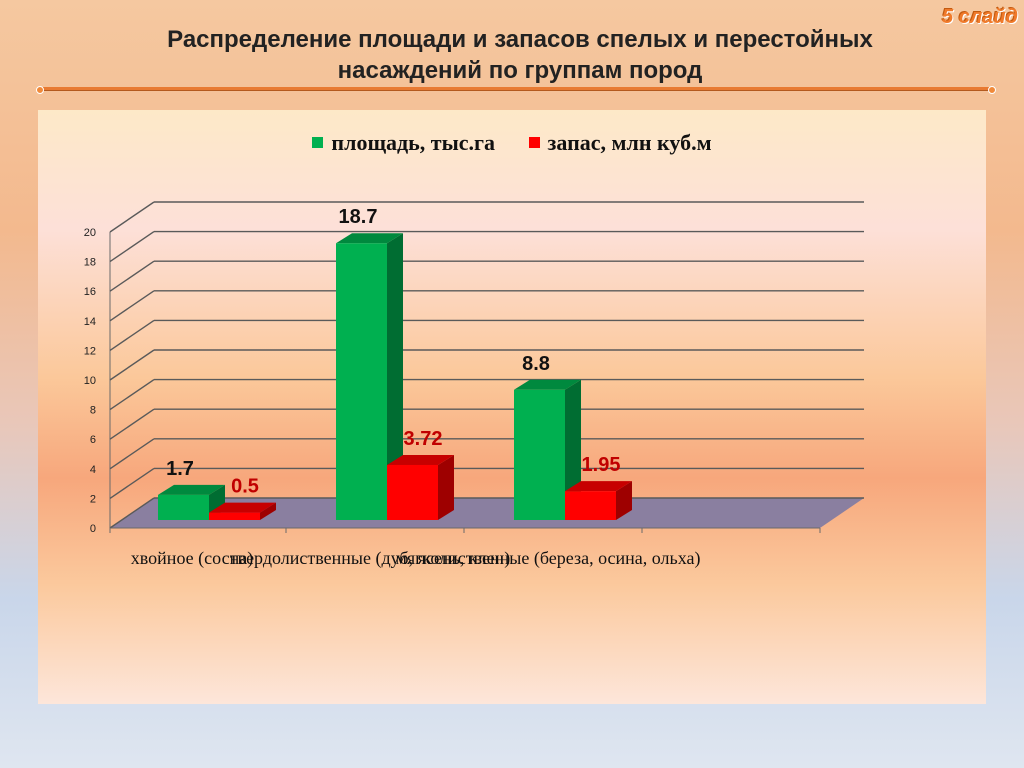 This screenshot has width=1024, height=768. Describe the element at coordinates (90, 292) in the screenshot. I see `y-tick-label-16: 16` at that location.